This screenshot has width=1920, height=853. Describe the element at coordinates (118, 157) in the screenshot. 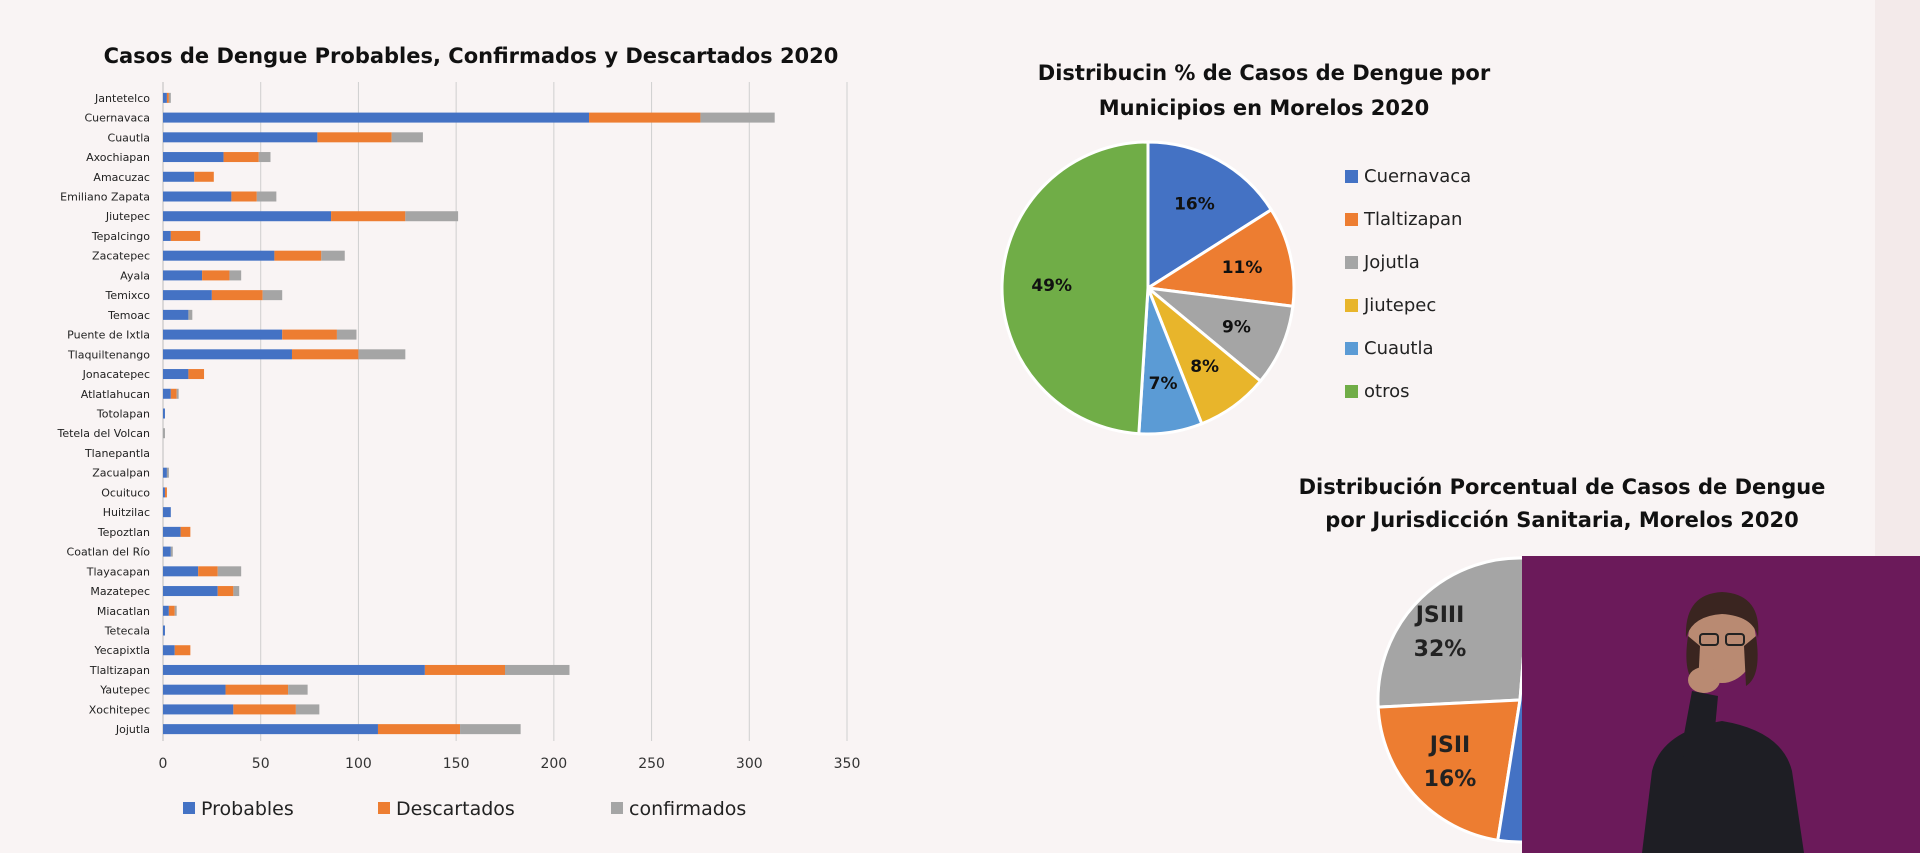

I see `category-label: Axochiapan` at that location.